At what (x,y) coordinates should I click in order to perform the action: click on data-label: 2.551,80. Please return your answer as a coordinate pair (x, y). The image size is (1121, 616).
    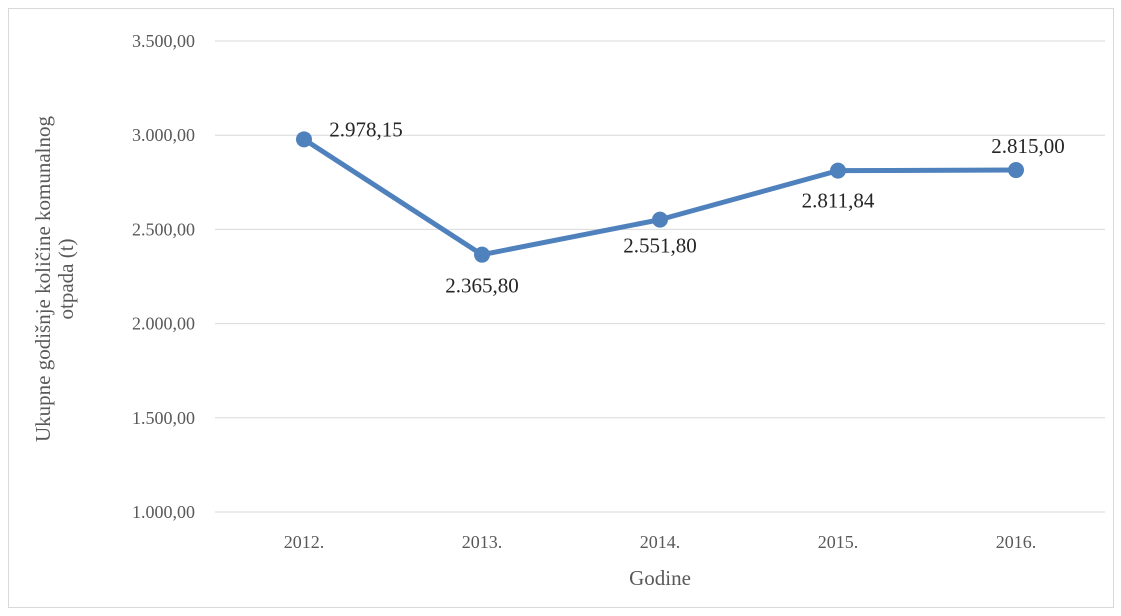
    Looking at the image, I should click on (660, 246).